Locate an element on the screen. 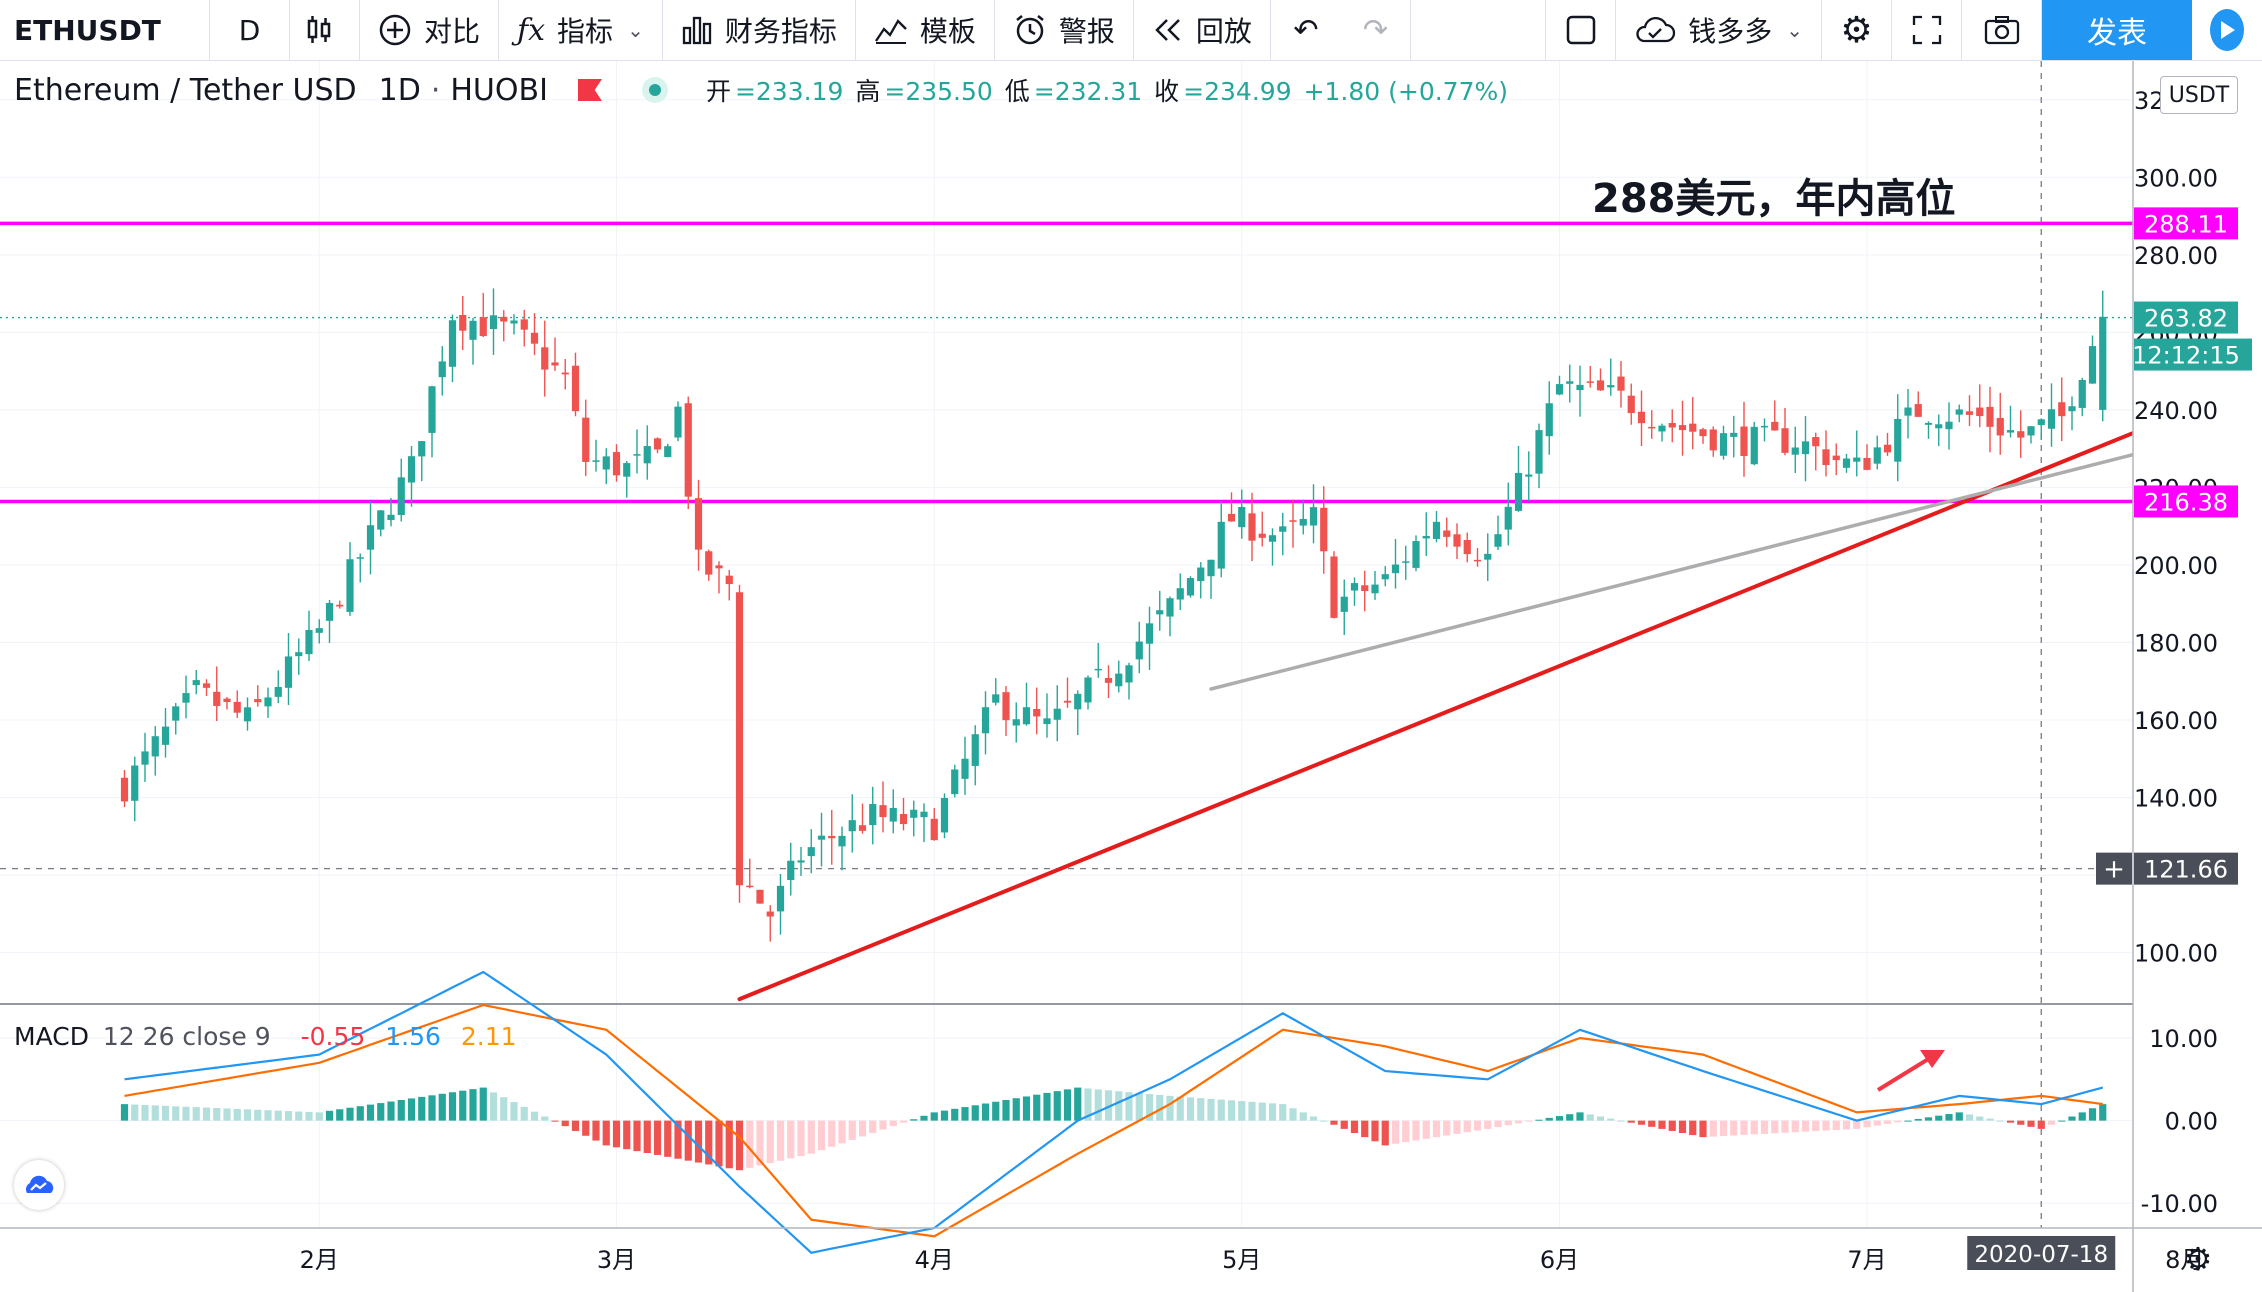  gear-icon: ⚙ is located at coordinates (1856, 30).